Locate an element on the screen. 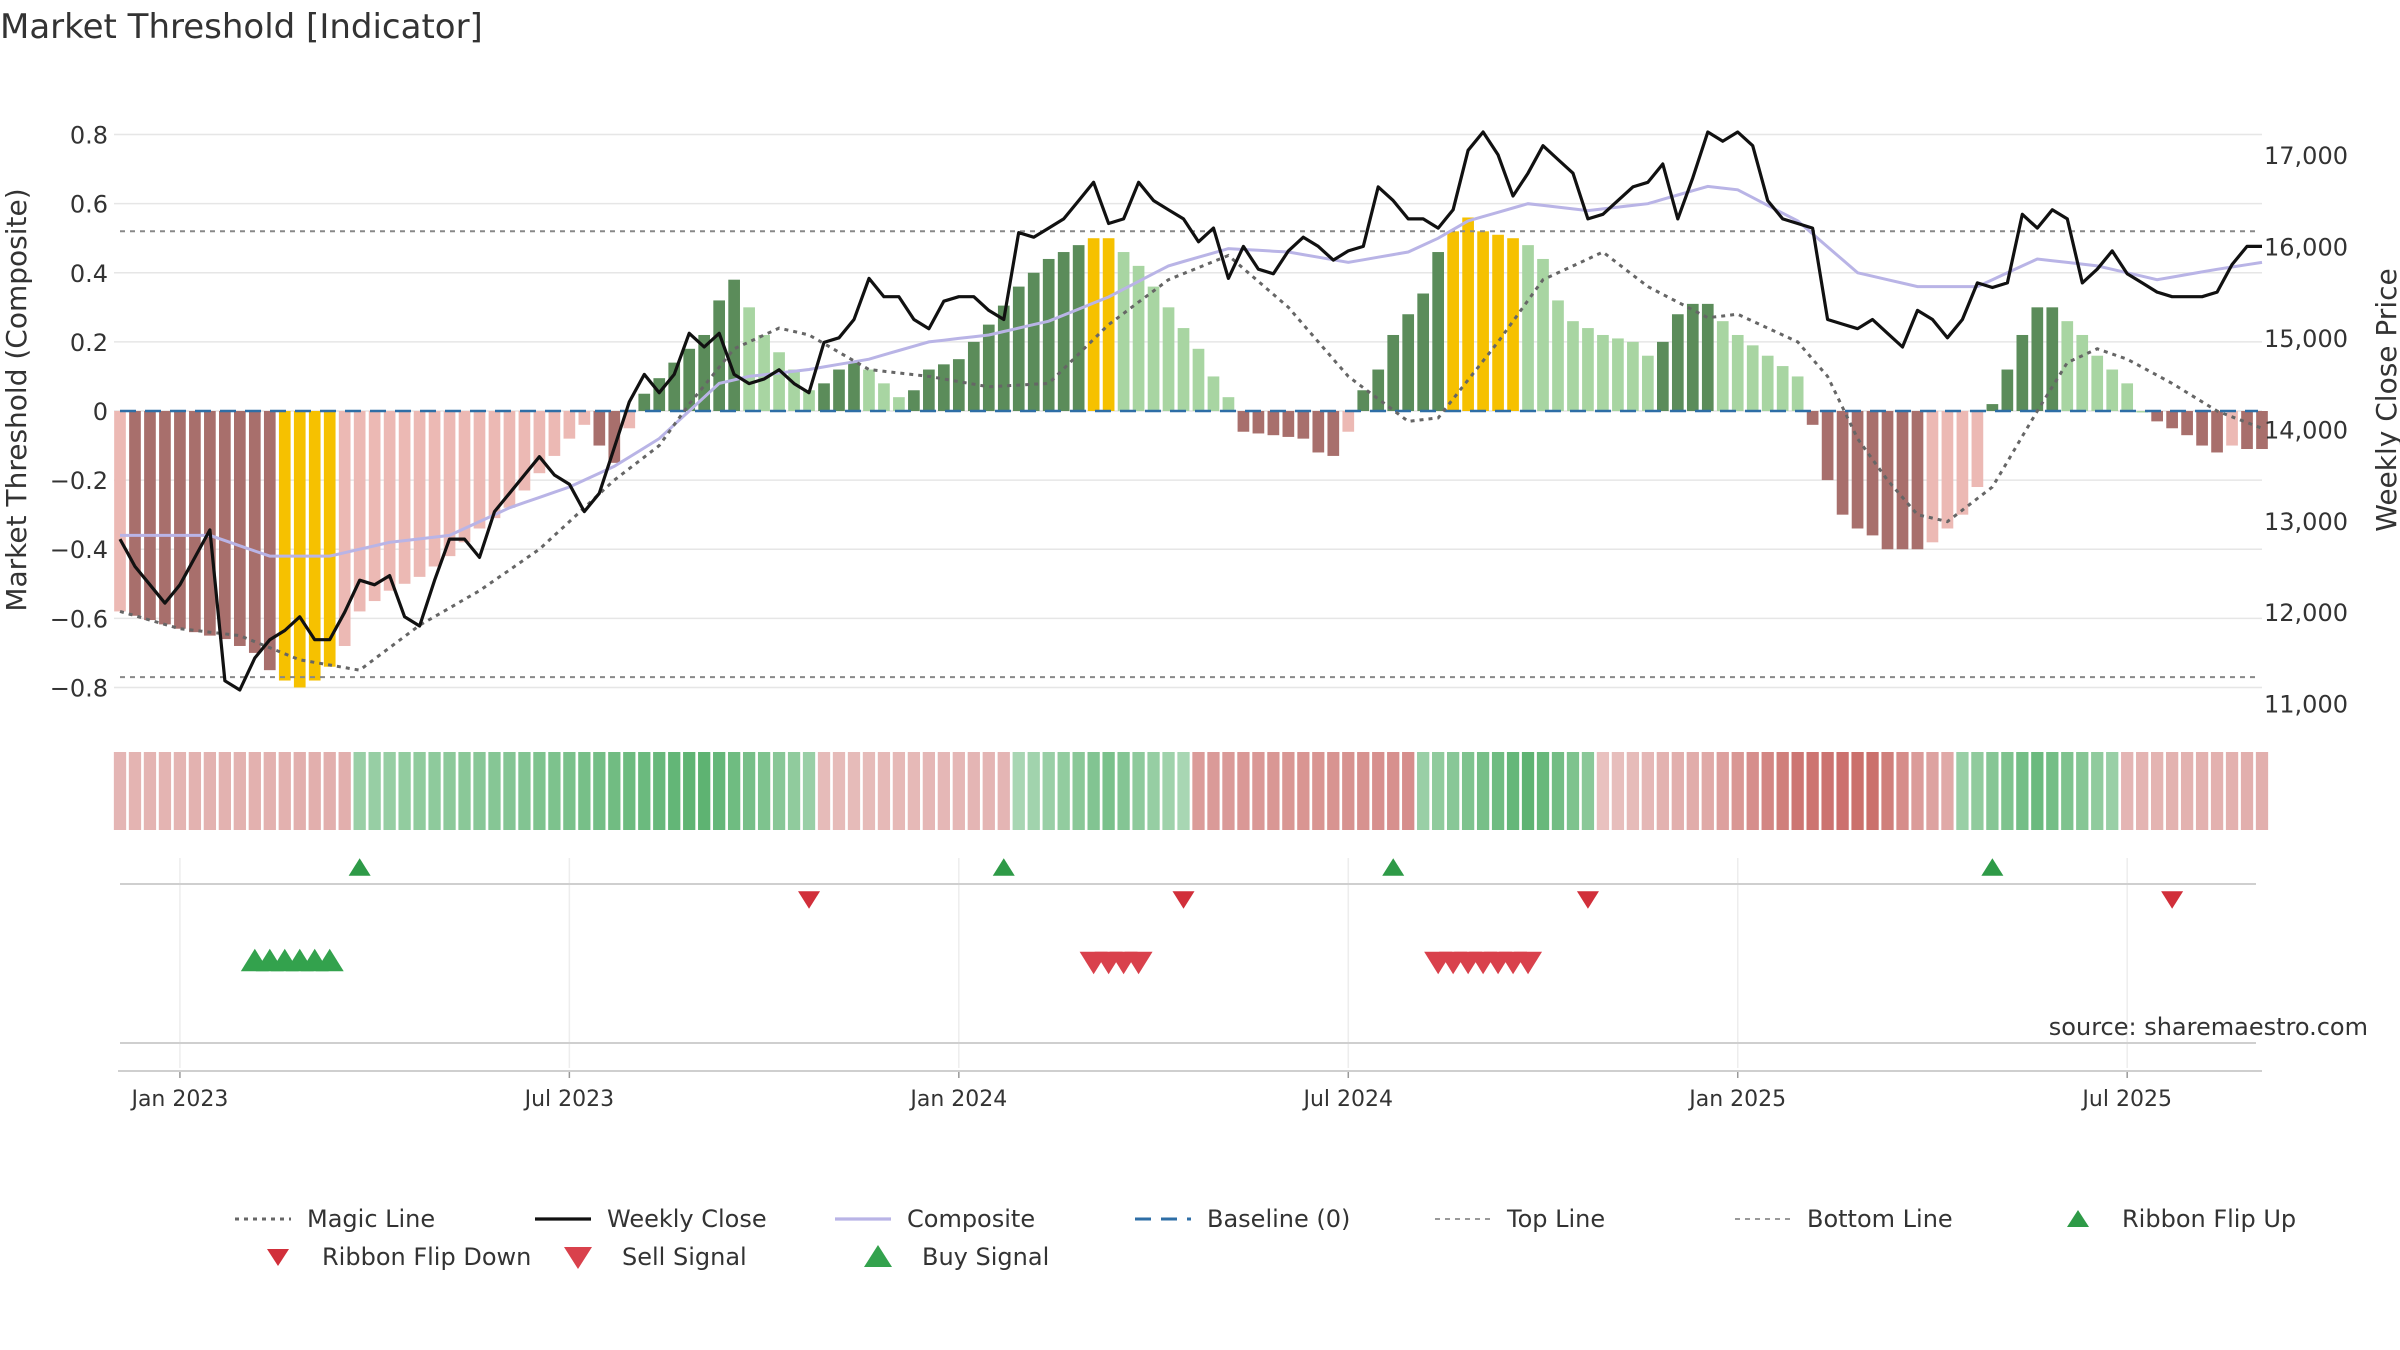 Image resolution: width=2400 pixels, height=1350 pixels. legend-item: Weekly Close is located at coordinates (651, 1219).